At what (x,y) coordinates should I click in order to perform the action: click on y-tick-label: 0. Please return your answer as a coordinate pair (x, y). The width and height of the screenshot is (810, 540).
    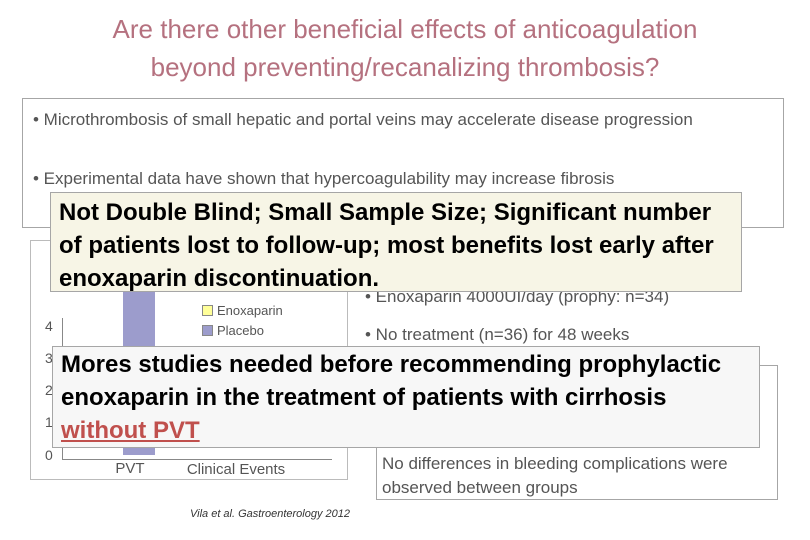
    Looking at the image, I should click on (49, 455).